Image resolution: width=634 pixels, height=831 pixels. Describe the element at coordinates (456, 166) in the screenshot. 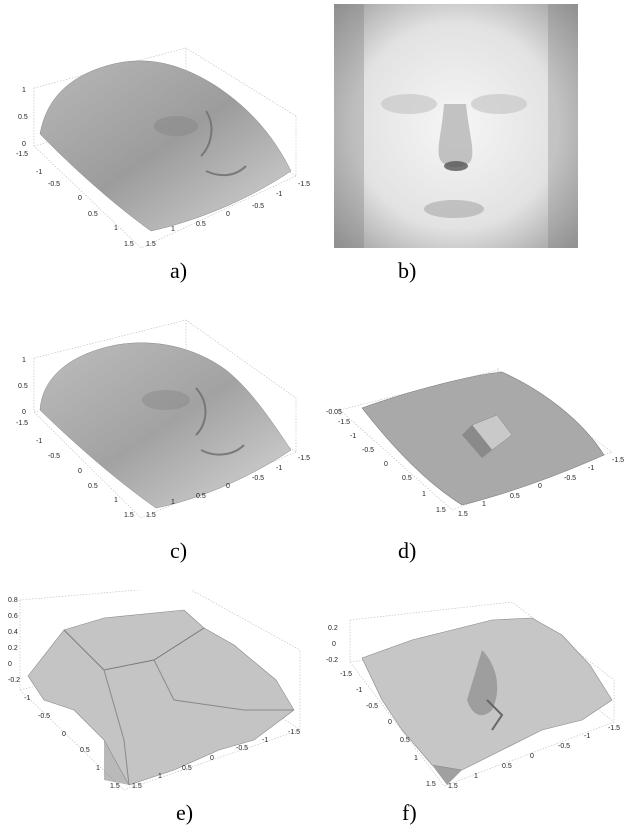

I see `nostrils` at that location.